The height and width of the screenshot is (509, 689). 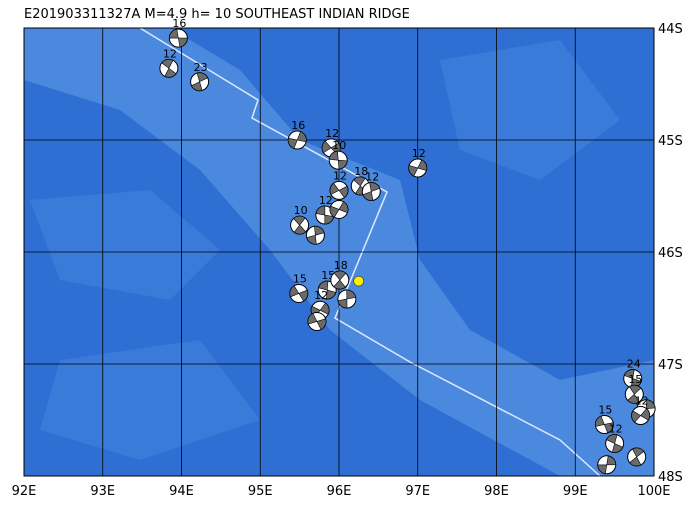 I want to click on lat-label: 44S, so click(x=670, y=29).